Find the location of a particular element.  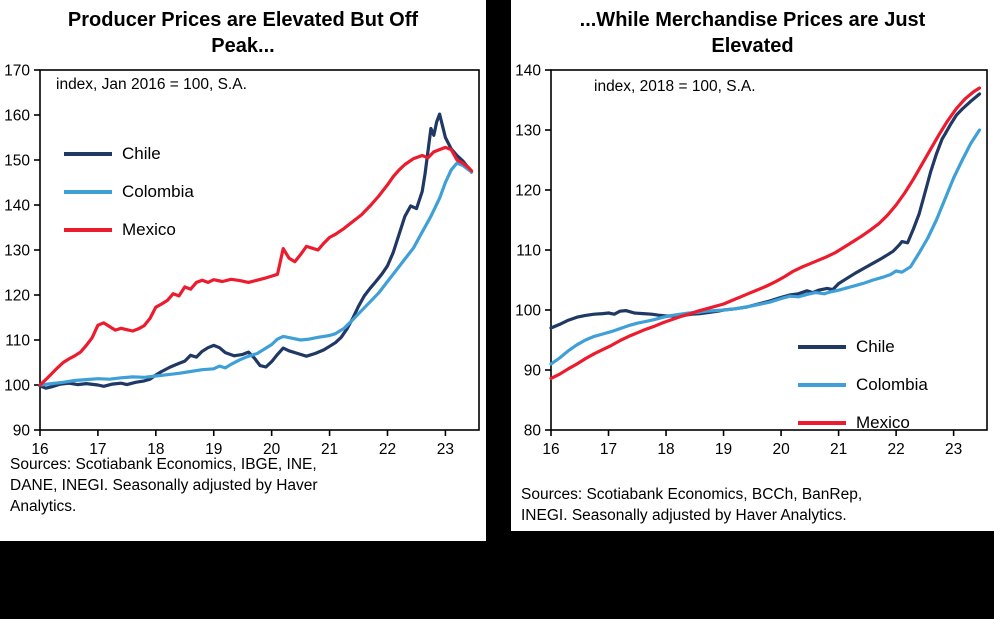

producer-prices-legend: Chile Colombia Mexico is located at coordinates (129, 200).